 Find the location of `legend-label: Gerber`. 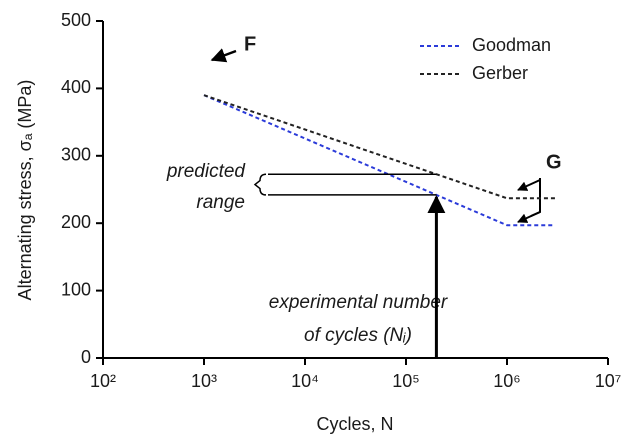

legend-label: Gerber is located at coordinates (500, 73).